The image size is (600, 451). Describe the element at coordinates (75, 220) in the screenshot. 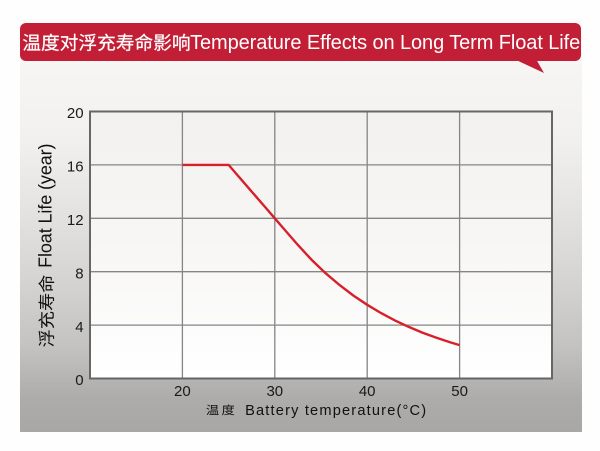

I see `svg-text: 12` at that location.